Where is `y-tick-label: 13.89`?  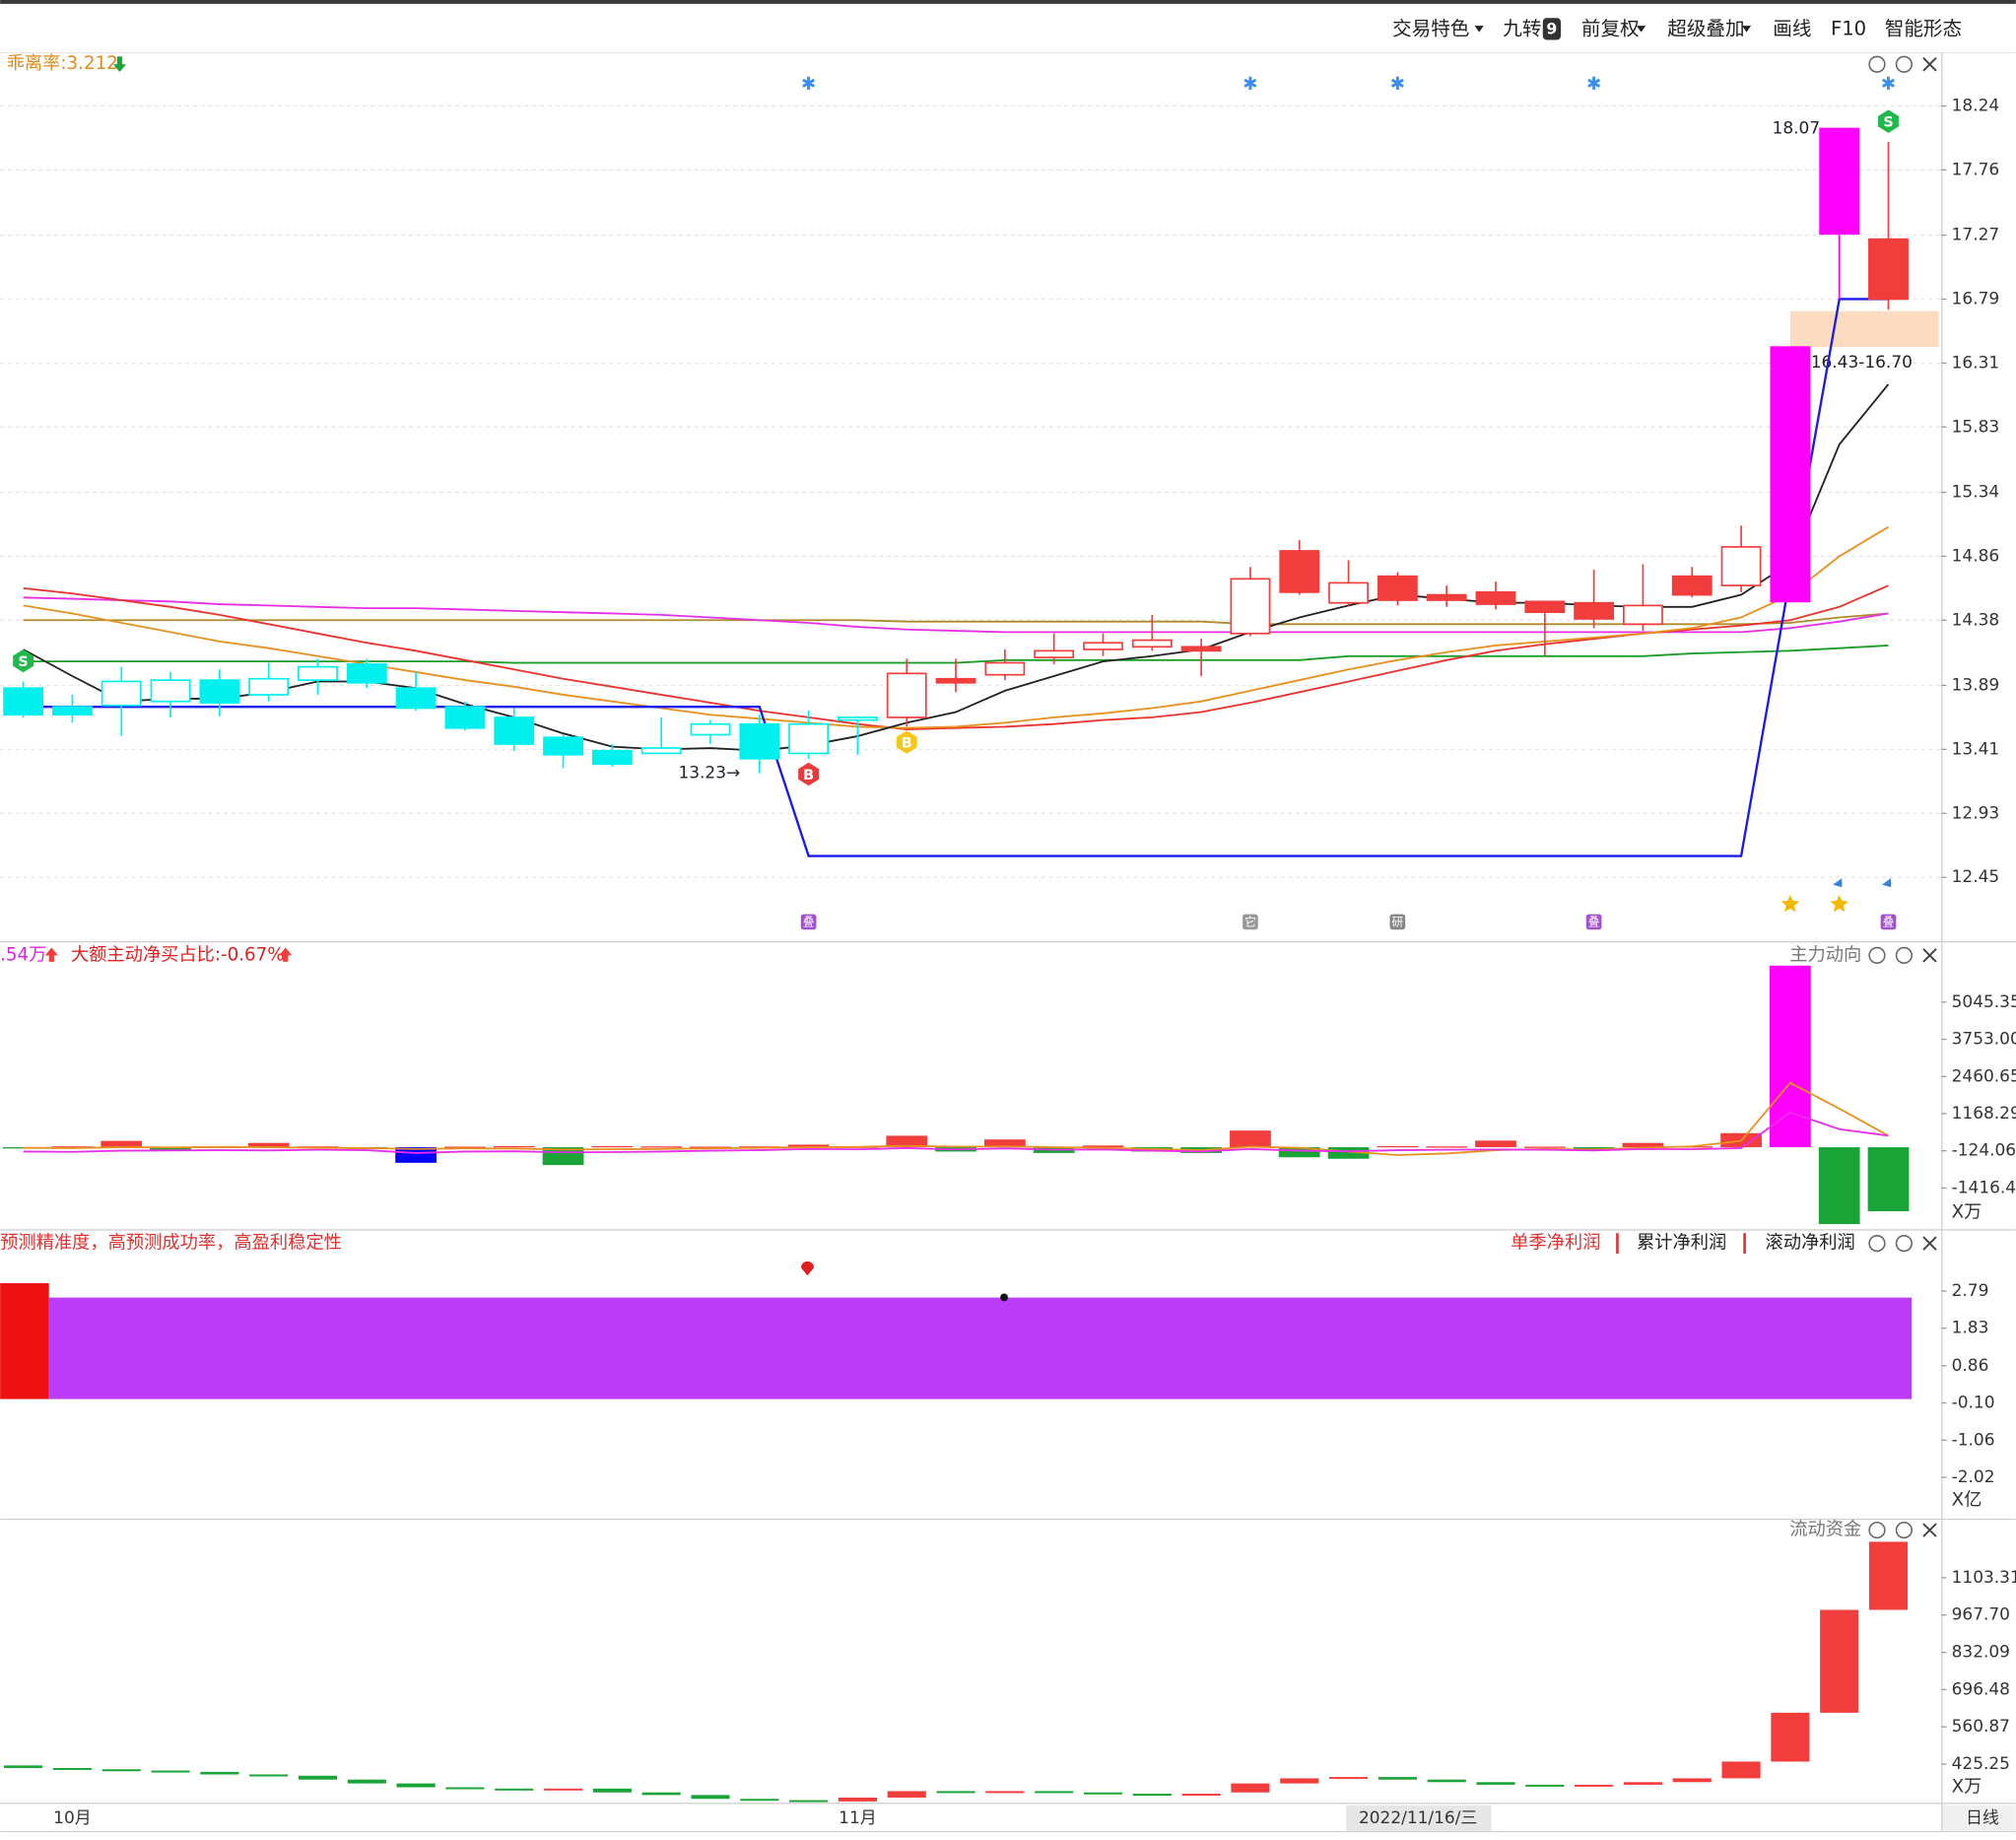
y-tick-label: 13.89 is located at coordinates (1976, 685).